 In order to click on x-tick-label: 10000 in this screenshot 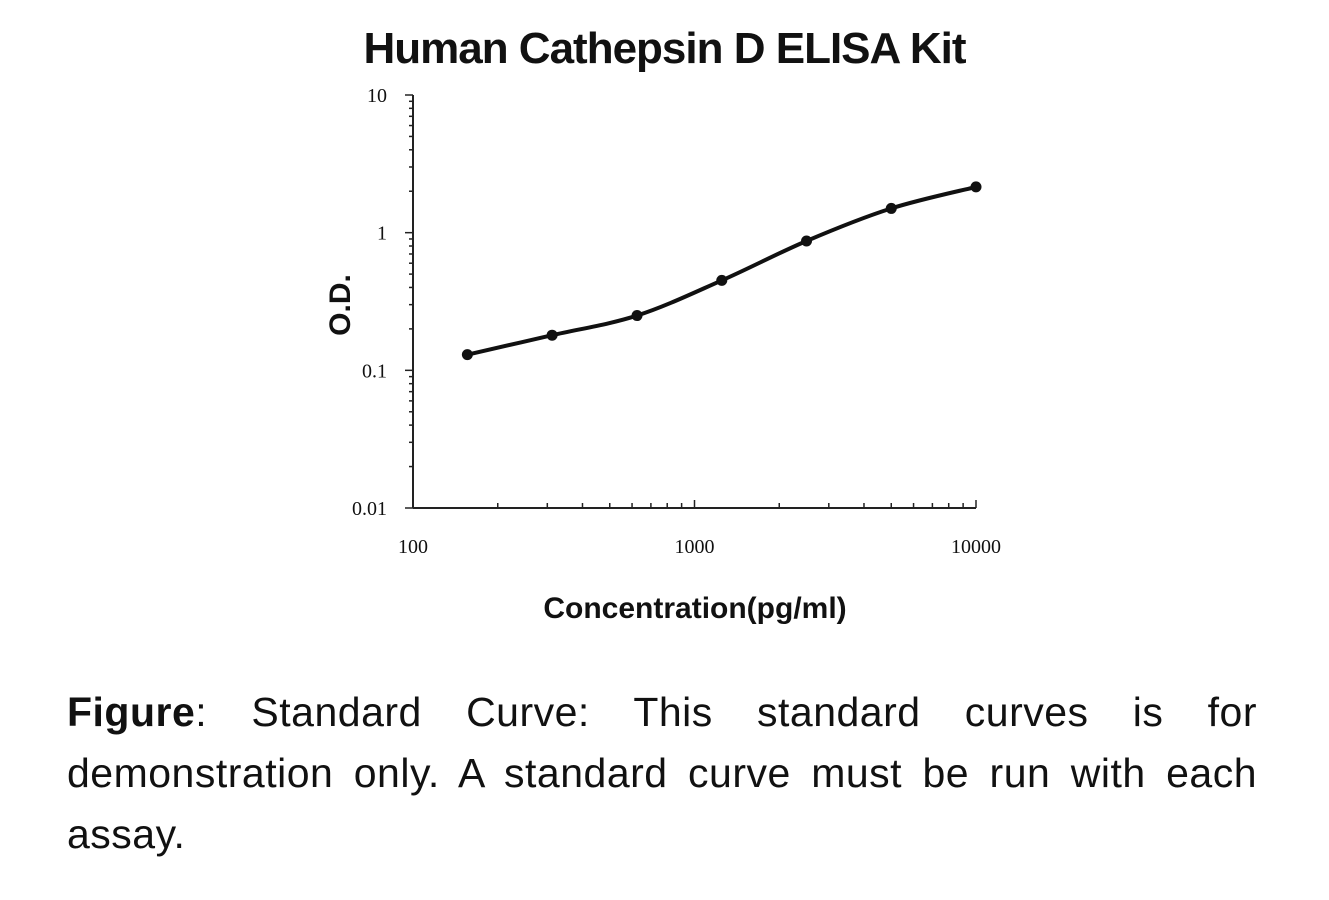, I will do `click(976, 547)`.